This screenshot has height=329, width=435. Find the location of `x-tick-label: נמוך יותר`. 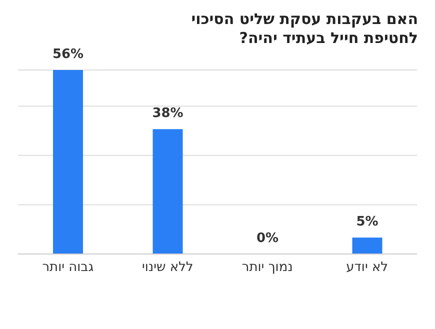

x-tick-label: נמוך יותר is located at coordinates (267, 268).